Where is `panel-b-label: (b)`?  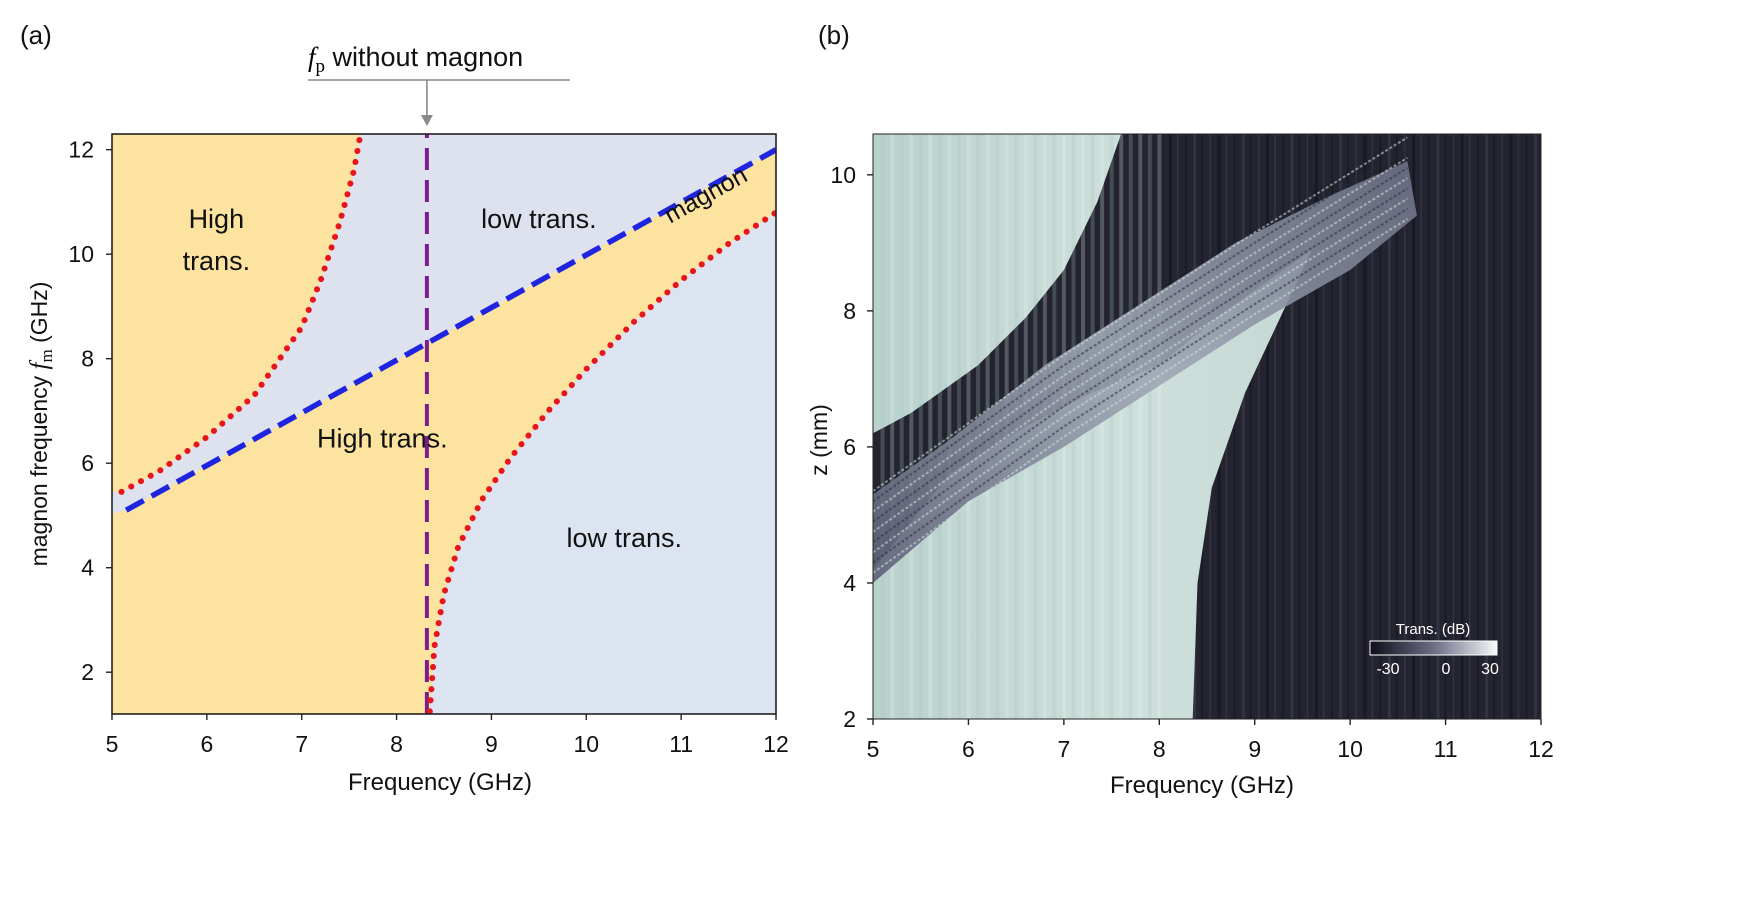 panel-b-label: (b) is located at coordinates (834, 35).